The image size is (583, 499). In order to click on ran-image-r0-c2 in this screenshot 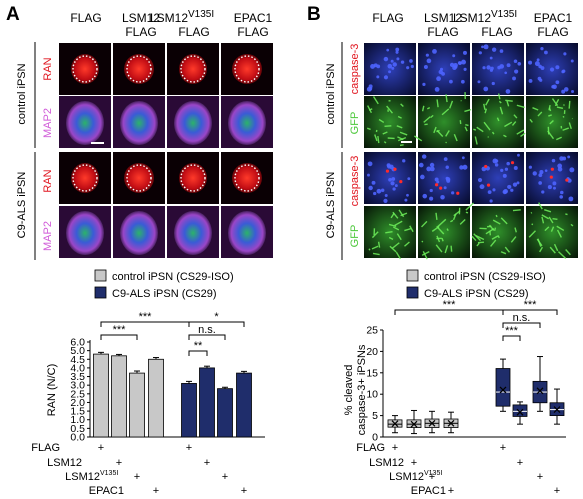, I will do `click(193, 69)`.